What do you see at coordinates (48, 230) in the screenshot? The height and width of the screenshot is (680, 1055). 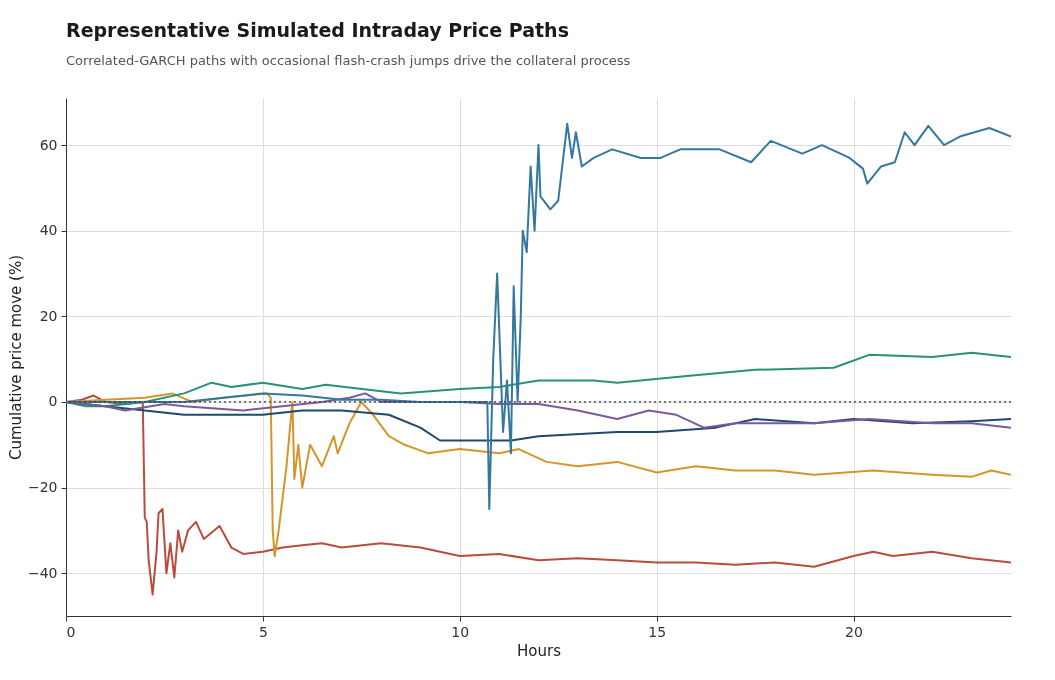 I see `y-tick-label: 40` at bounding box center [48, 230].